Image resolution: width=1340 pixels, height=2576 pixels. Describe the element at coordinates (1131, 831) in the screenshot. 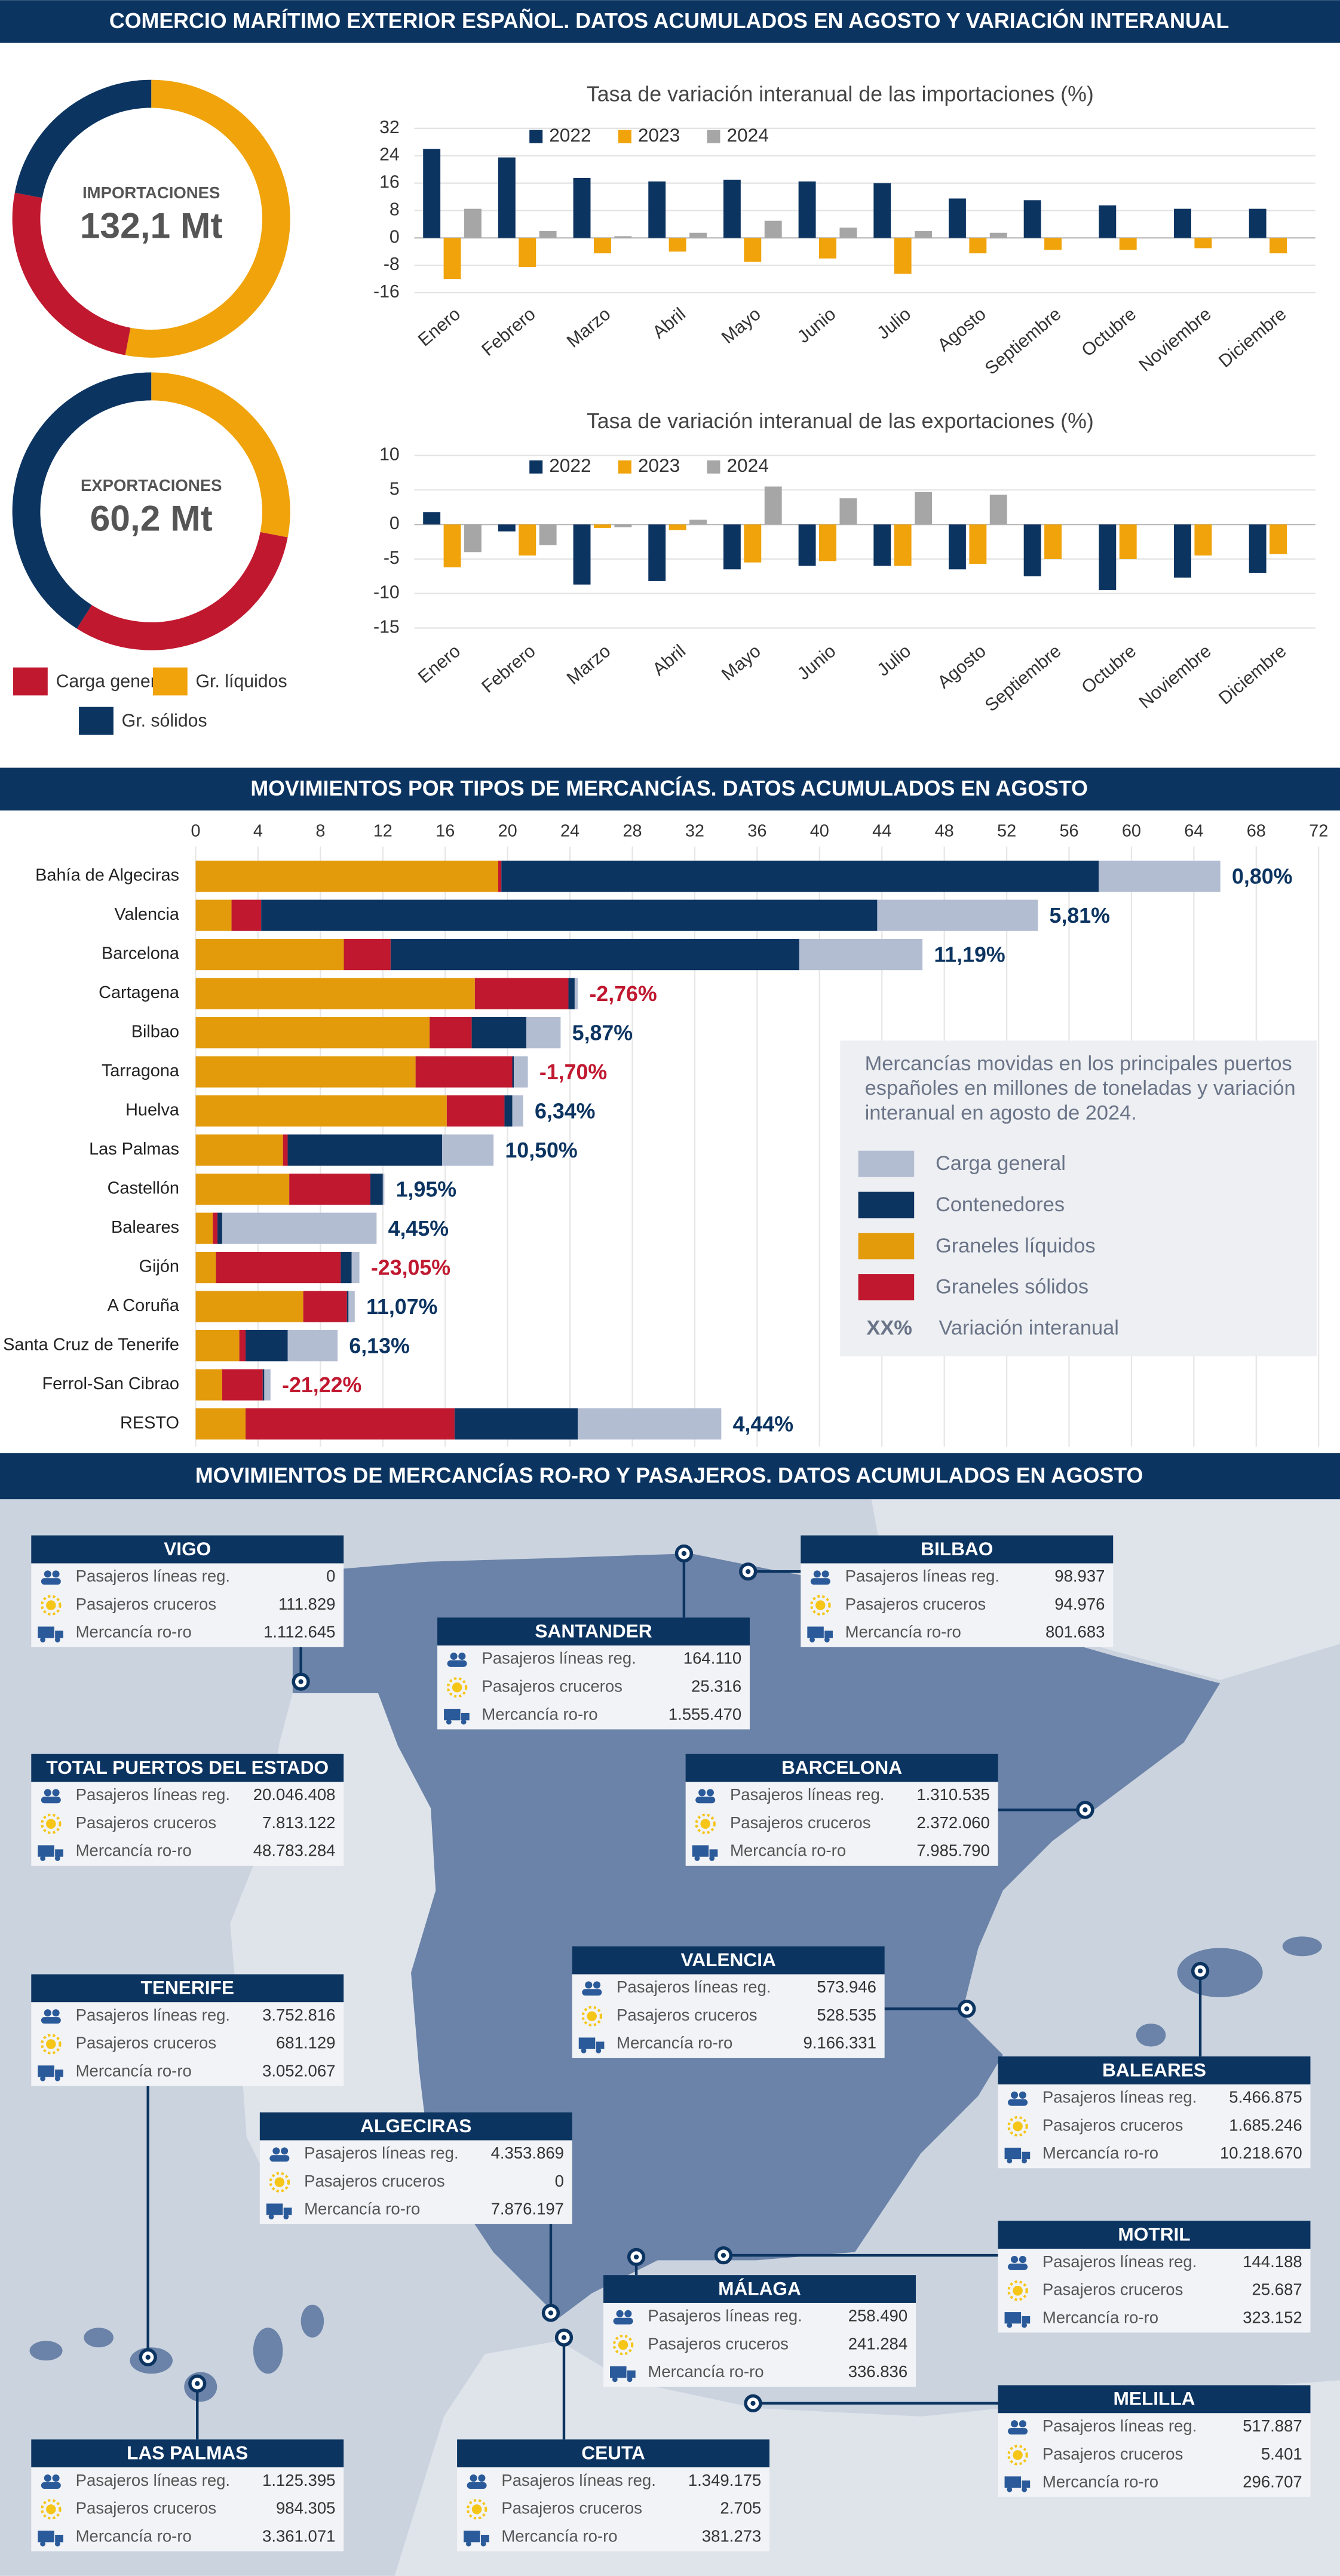

I see `x-tick-label: 60` at that location.